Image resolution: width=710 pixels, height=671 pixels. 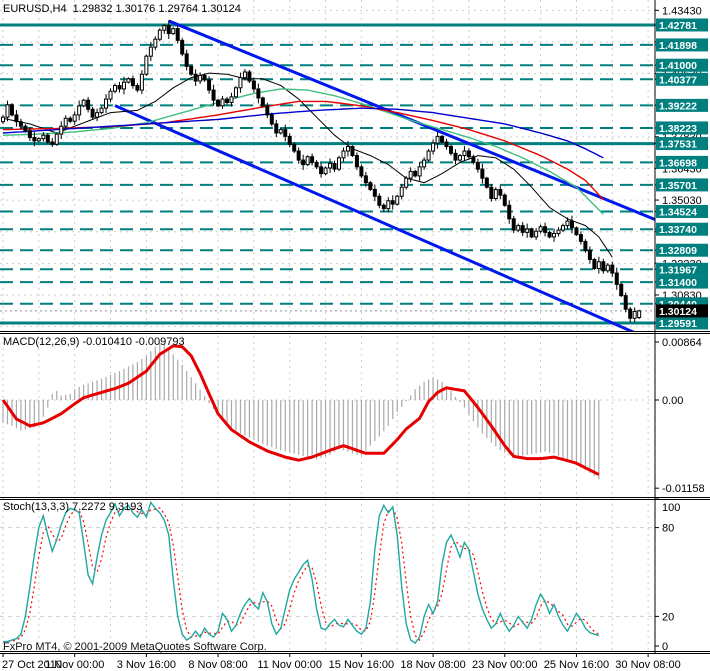 What do you see at coordinates (678, 145) in the screenshot?
I see `level-price-badge-text: 1.37531` at bounding box center [678, 145].